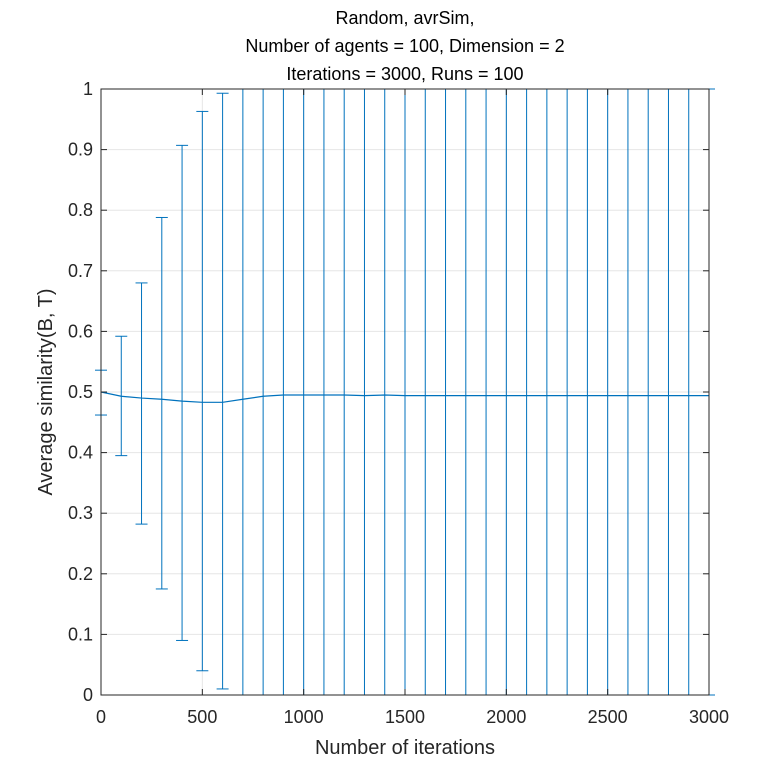  I want to click on x-tick-label: 2000, so click(506, 717).